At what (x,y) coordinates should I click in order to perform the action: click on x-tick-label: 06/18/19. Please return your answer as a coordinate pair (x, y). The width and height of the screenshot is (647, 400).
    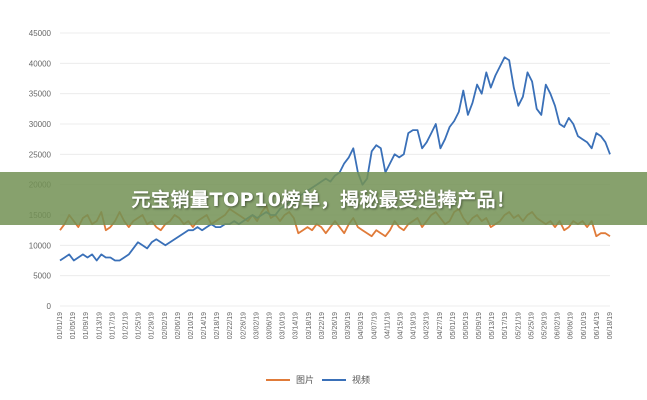
    Looking at the image, I should click on (610, 325).